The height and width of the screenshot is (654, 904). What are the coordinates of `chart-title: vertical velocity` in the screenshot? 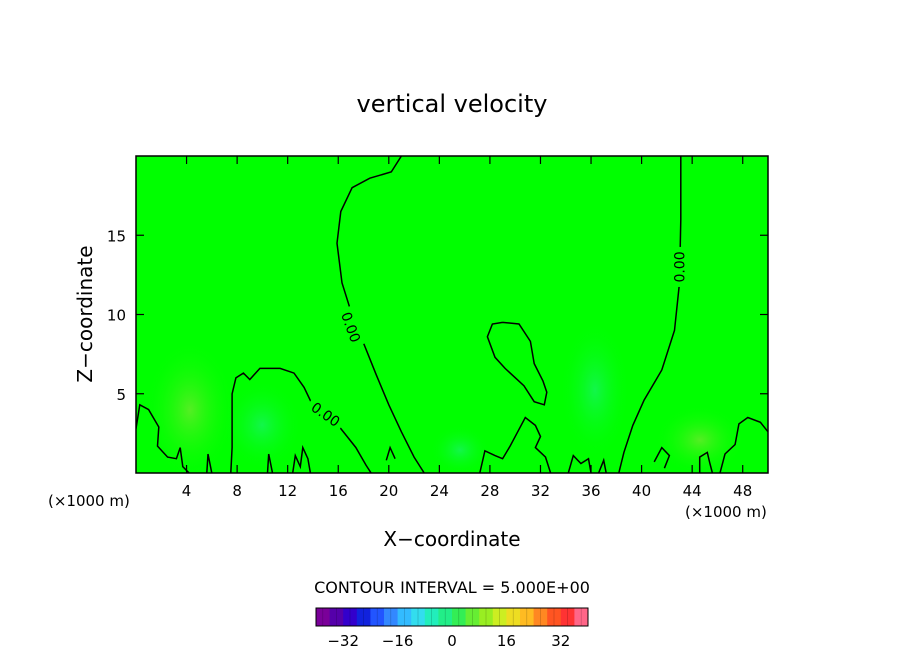 It's located at (452, 104).